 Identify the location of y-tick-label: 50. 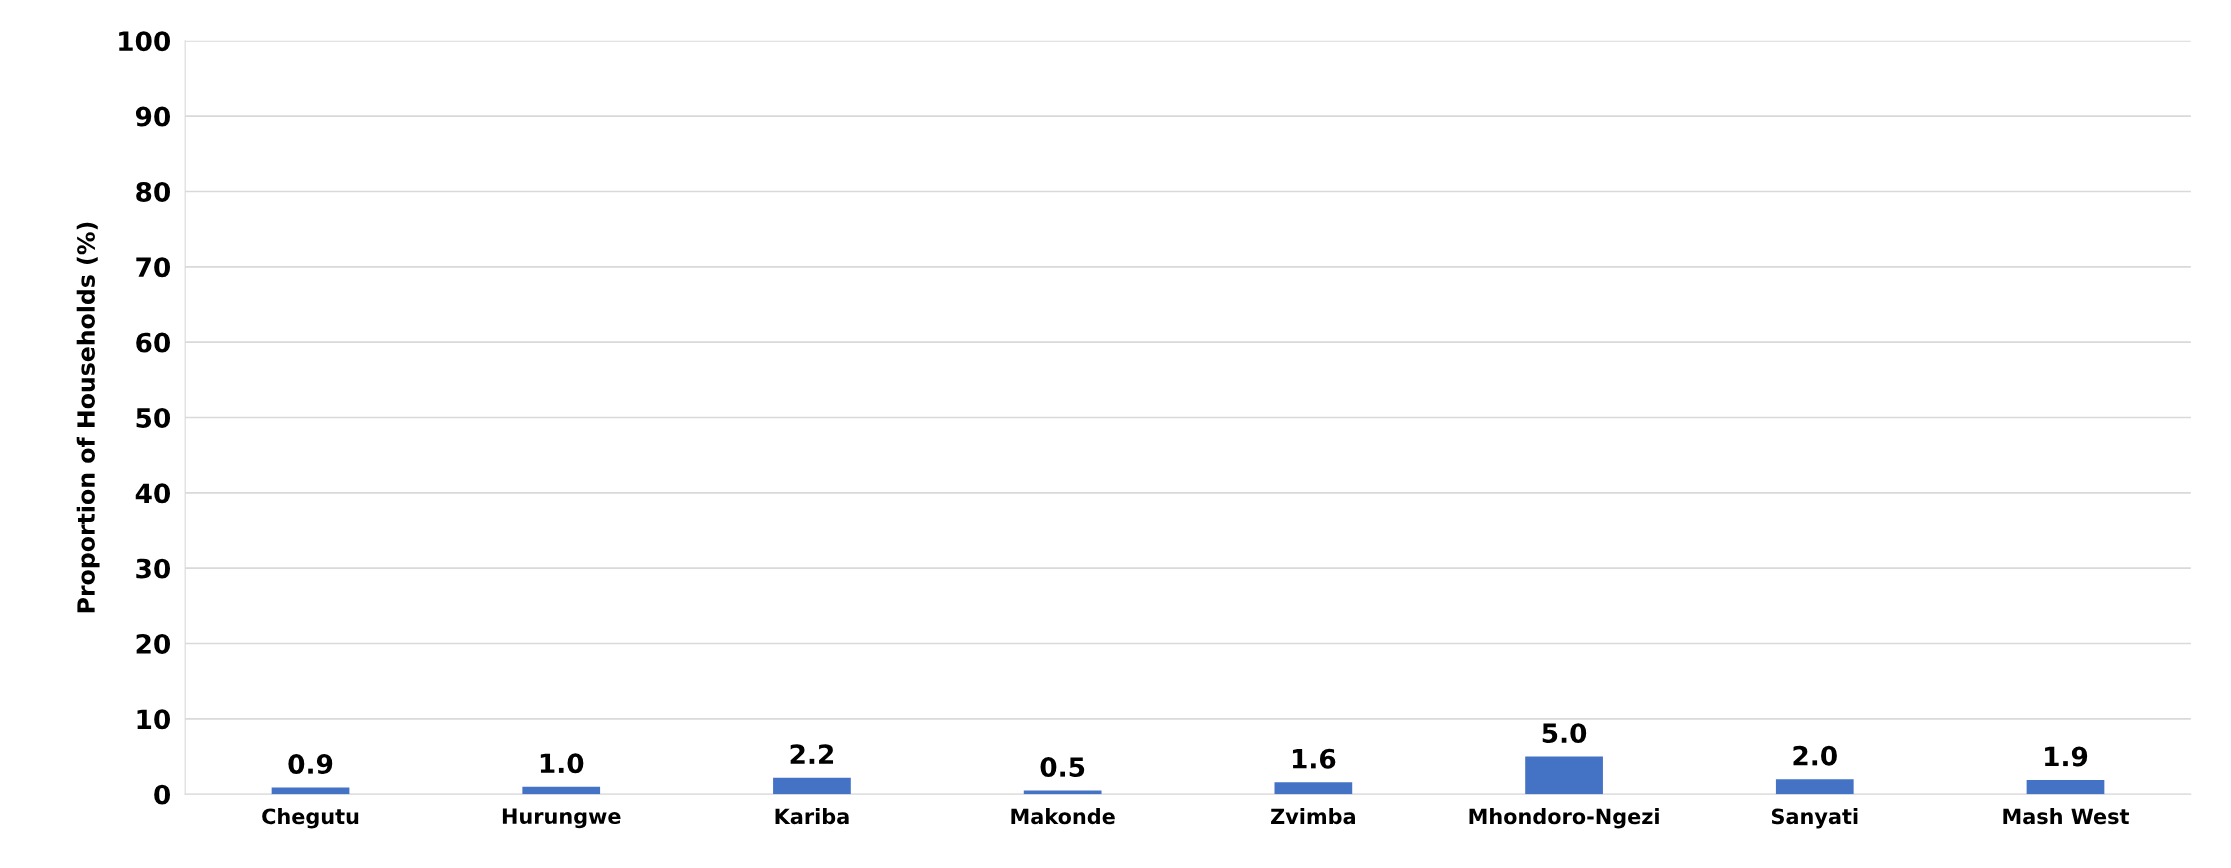
(153, 417).